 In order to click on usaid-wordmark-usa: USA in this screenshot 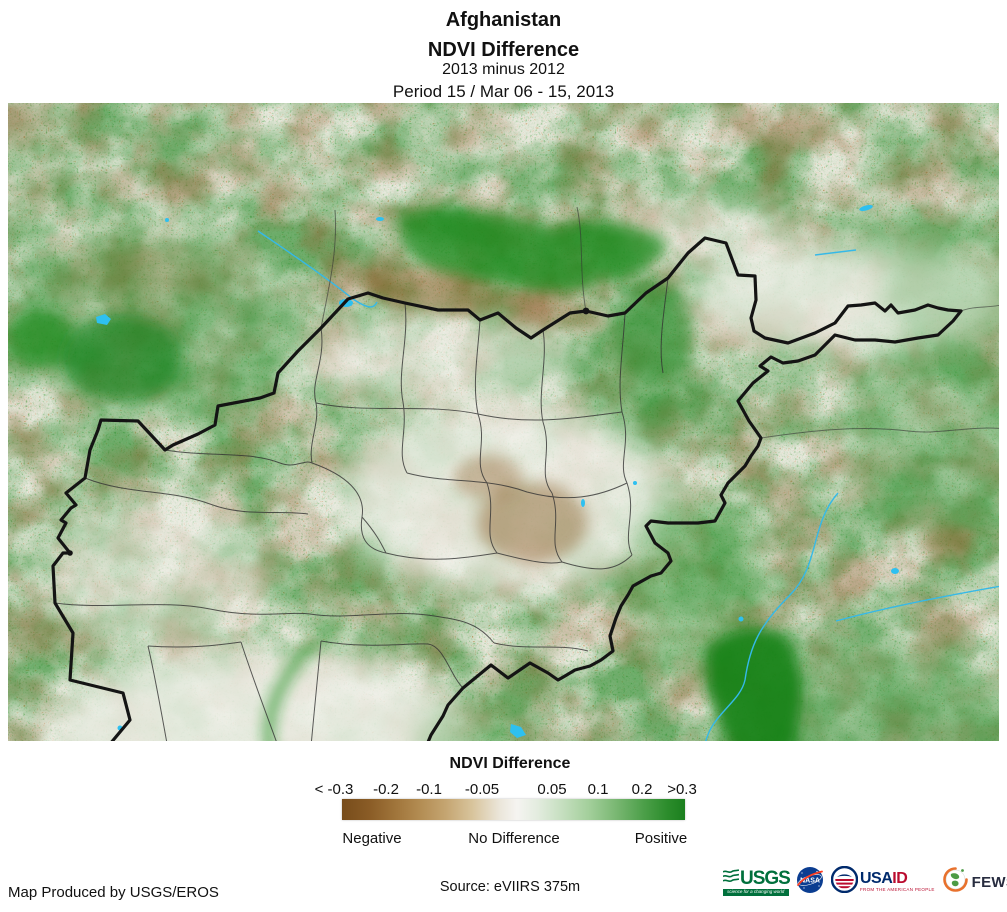, I will do `click(876, 879)`.